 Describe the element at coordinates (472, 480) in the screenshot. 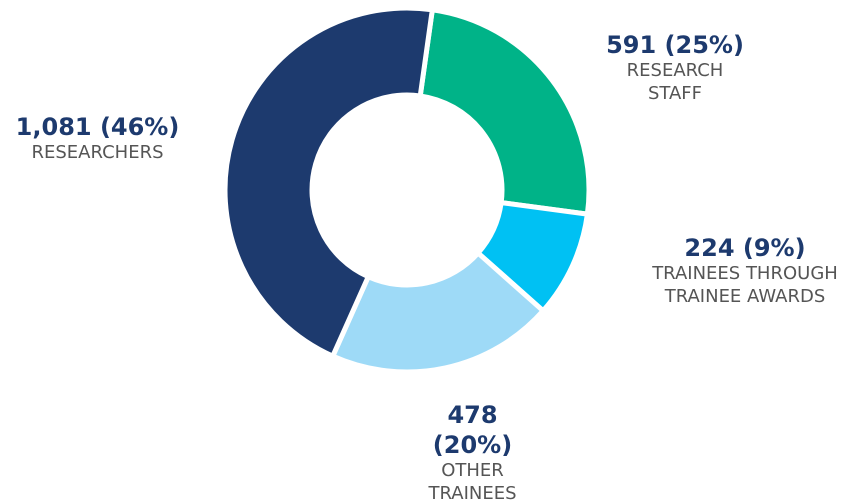

I see `category-label: OTHER TRAINEES` at that location.